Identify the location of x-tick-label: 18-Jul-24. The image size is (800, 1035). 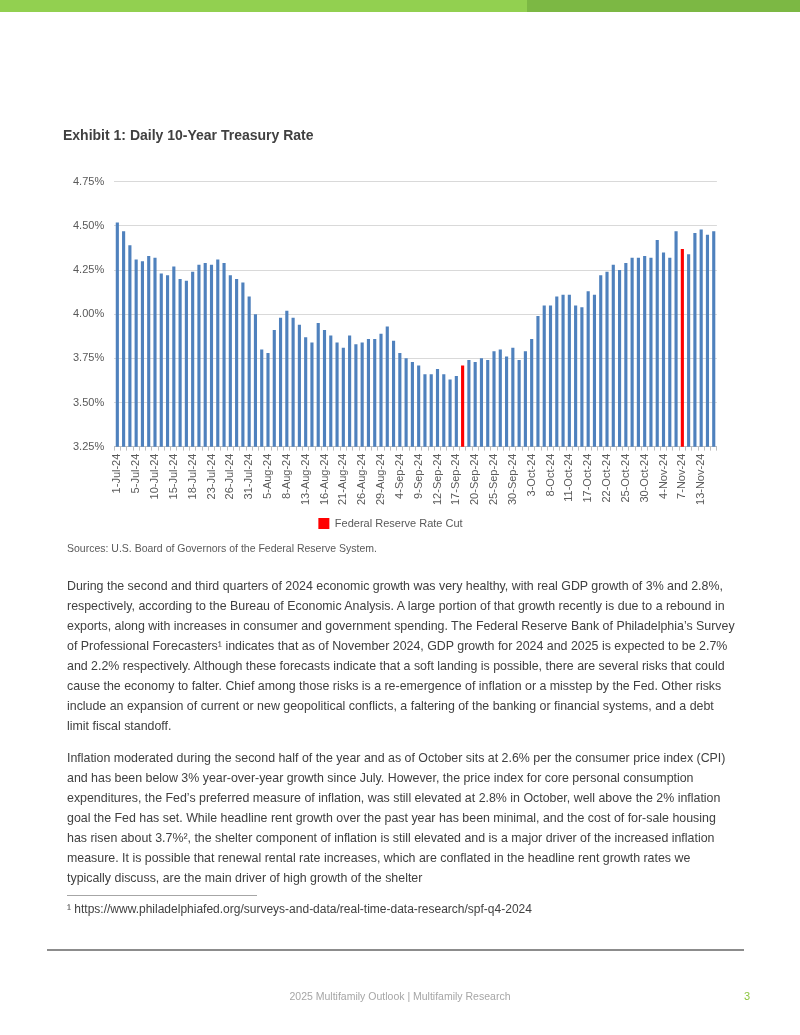
(191, 476).